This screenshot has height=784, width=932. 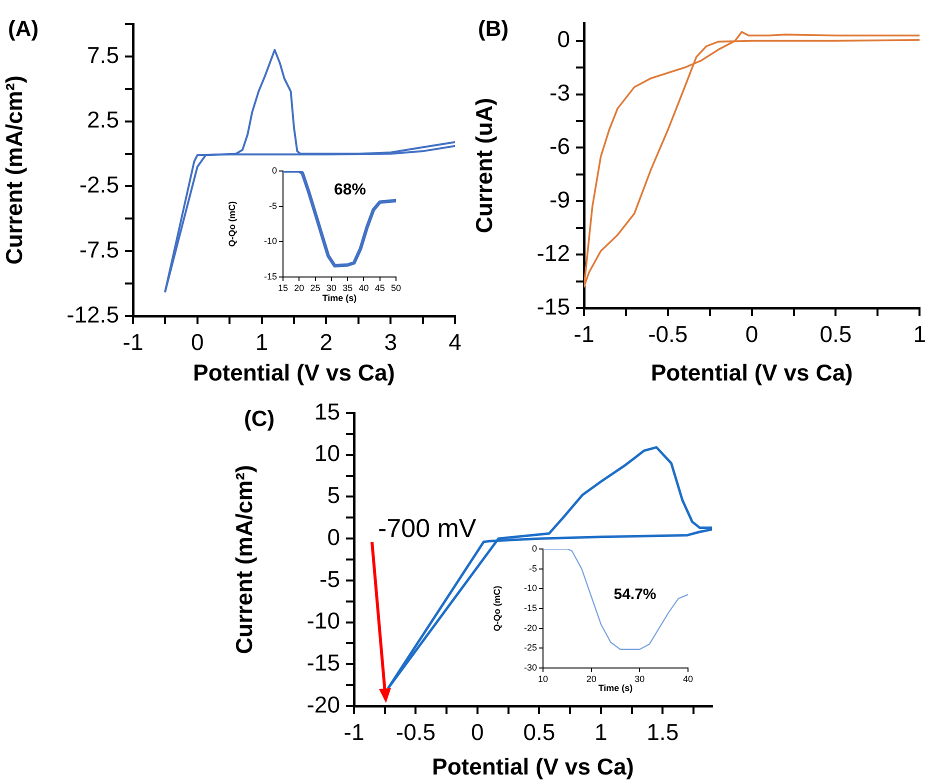 What do you see at coordinates (493, 29) in the screenshot?
I see `chart-title: (B)` at bounding box center [493, 29].